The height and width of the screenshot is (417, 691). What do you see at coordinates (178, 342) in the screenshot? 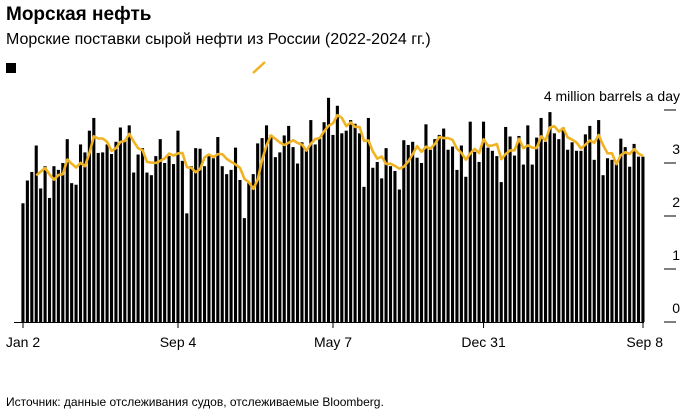
I see `x-tick-label: Sep 4` at bounding box center [178, 342].